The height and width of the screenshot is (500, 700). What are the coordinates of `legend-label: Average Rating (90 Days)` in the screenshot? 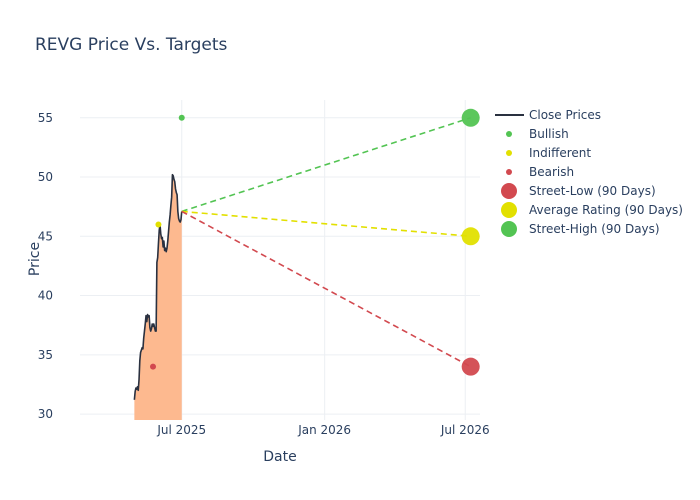 It's located at (606, 210).